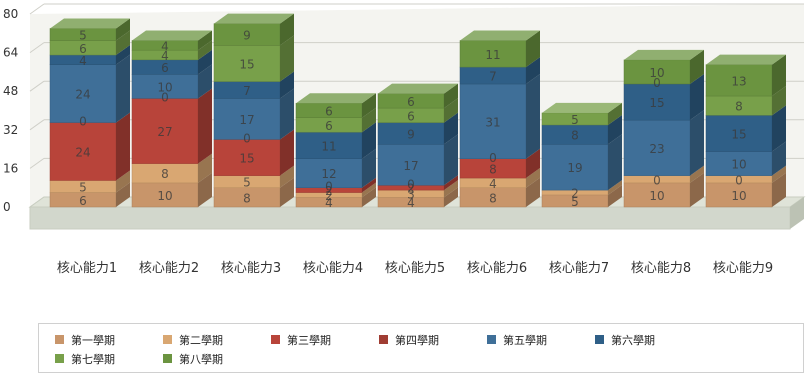 The width and height of the screenshot is (809, 376). I want to click on legend-label: 第一學期, so click(93, 340).